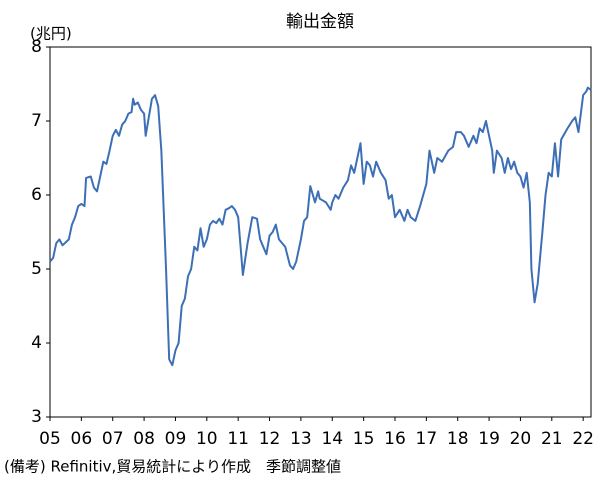 The width and height of the screenshot is (613, 481). Describe the element at coordinates (489, 439) in the screenshot. I see `x-tick-label: 19` at that location.